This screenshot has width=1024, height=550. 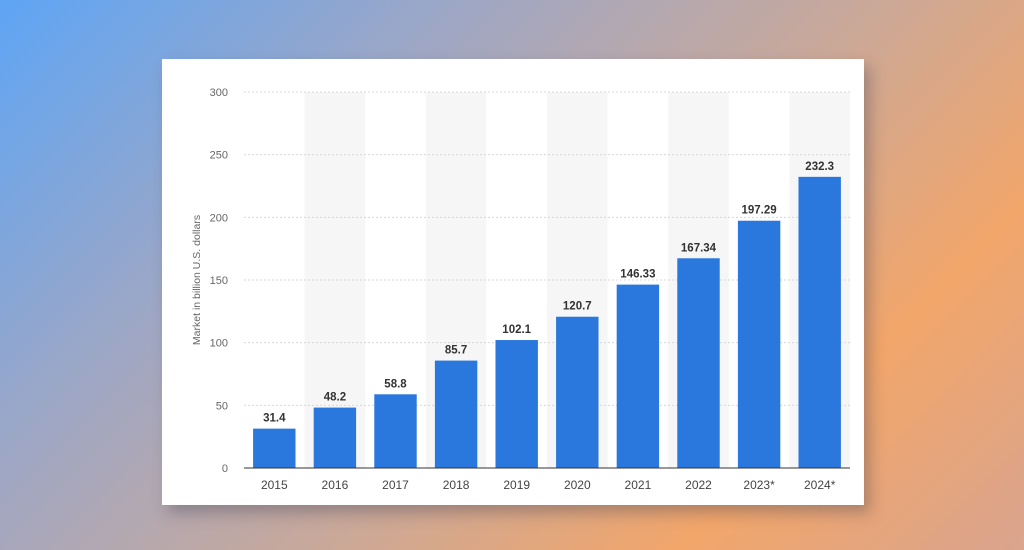 What do you see at coordinates (335, 485) in the screenshot?
I see `x-tick-label: 2016` at bounding box center [335, 485].